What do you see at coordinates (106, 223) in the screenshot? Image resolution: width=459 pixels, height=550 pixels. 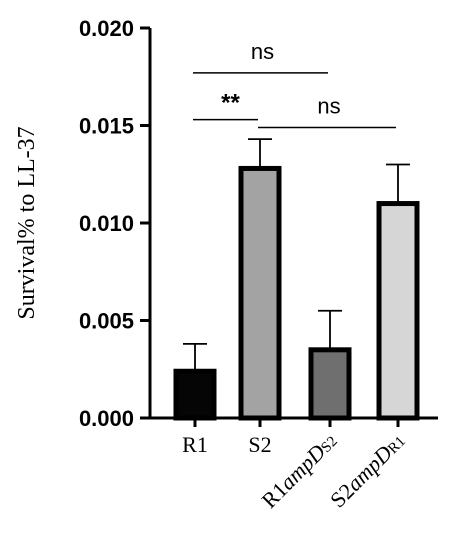 I see `y-tick-label: 0.010` at bounding box center [106, 223].